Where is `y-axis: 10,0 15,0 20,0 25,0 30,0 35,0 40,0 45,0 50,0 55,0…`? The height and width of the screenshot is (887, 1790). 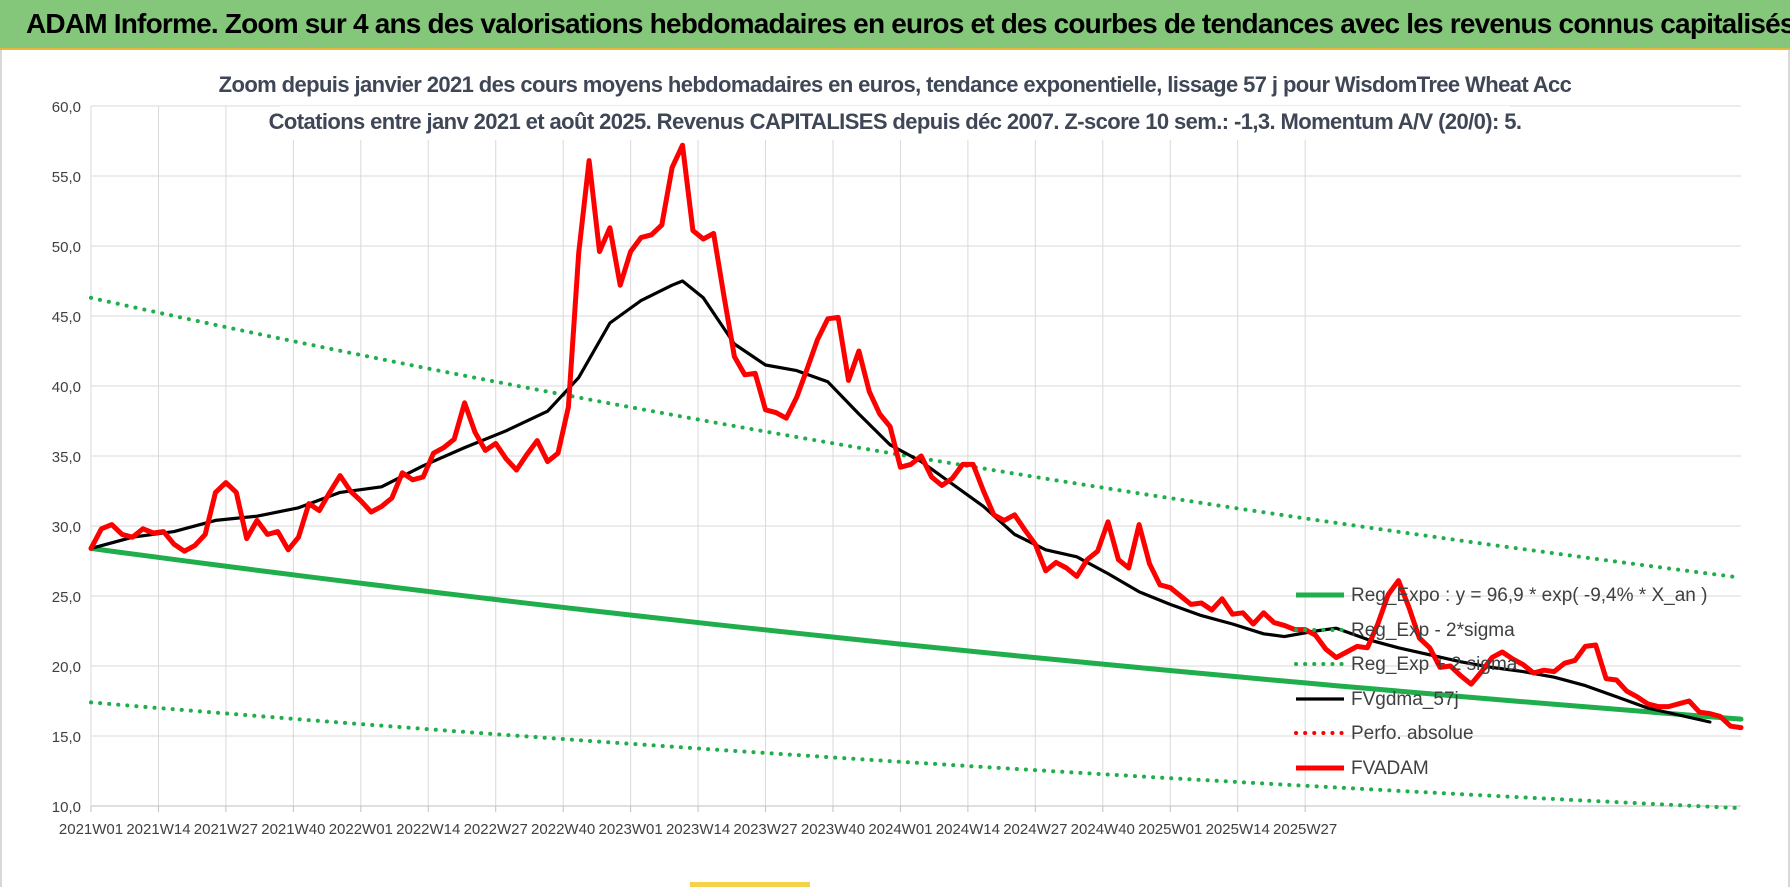 y-axis: 10,0 15,0 20,0 25,0 30,0 35,0 40,0 45,0 50,0 55,0… is located at coordinates (66, 457).